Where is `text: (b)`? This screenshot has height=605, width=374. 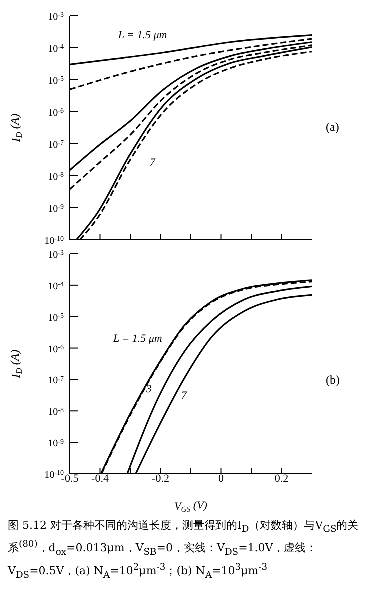
text: (b) is located at coordinates (333, 380).